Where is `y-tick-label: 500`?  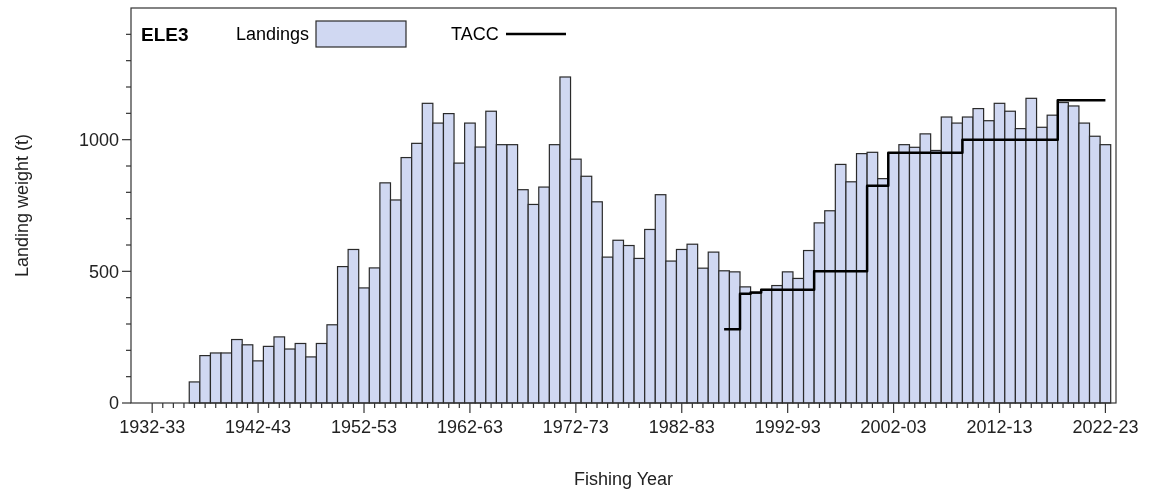 y-tick-label: 500 is located at coordinates (103, 271).